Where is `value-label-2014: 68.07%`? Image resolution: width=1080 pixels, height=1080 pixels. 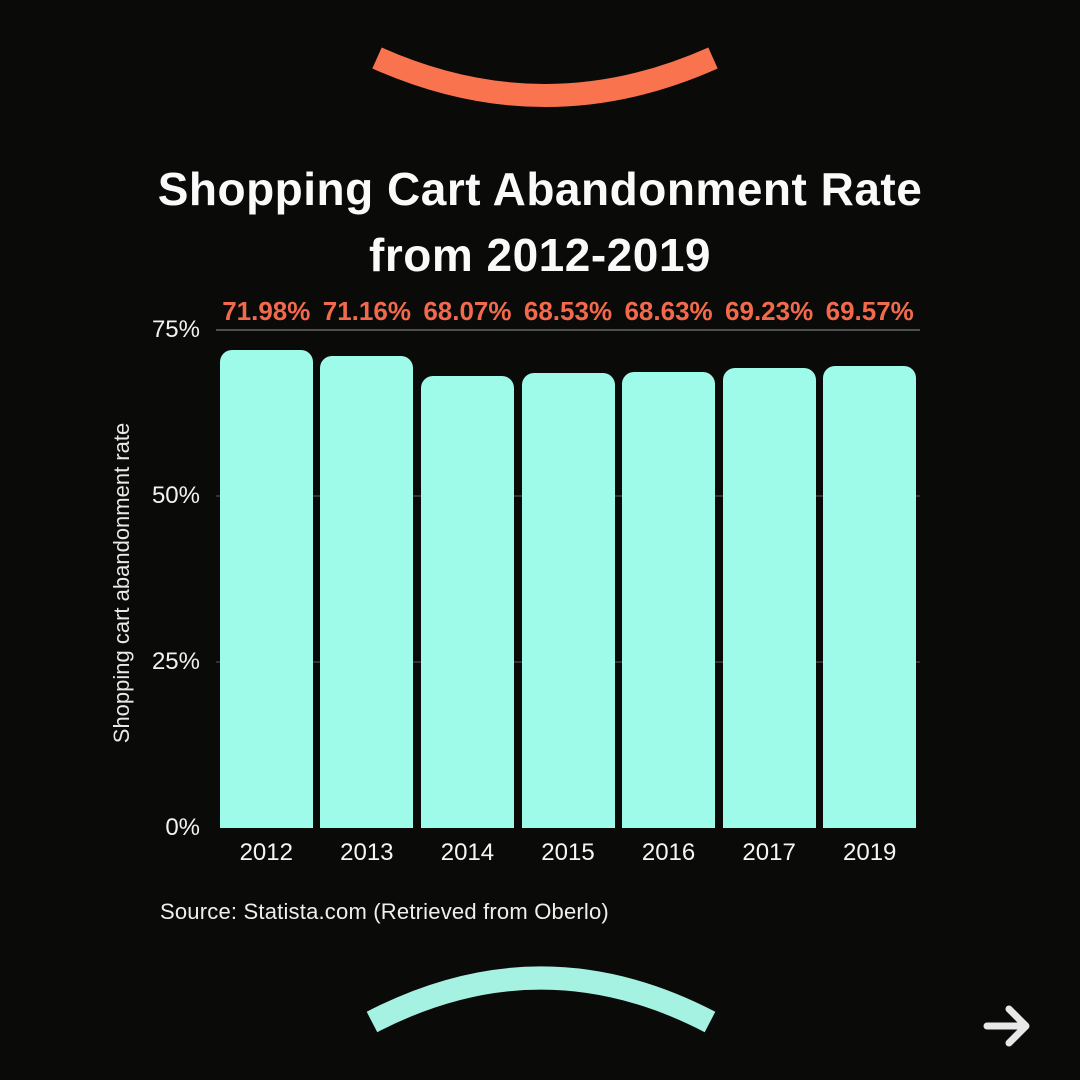
value-label-2014: 68.07% is located at coordinates (467, 311).